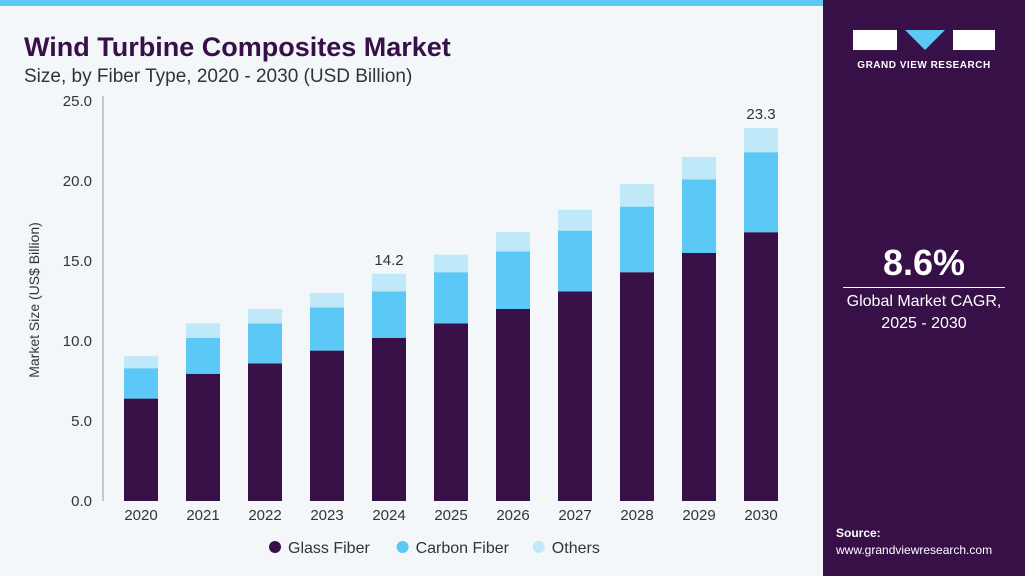 This screenshot has width=1025, height=576. I want to click on y-tick-label: 5.0, so click(81, 421).